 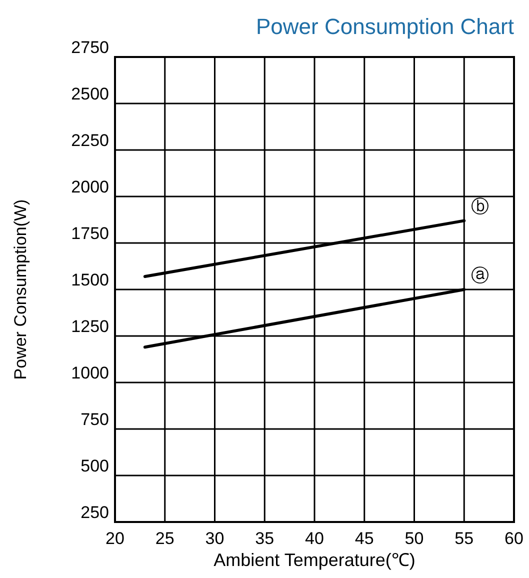 I want to click on y-tick-label: 250, so click(x=94, y=512).